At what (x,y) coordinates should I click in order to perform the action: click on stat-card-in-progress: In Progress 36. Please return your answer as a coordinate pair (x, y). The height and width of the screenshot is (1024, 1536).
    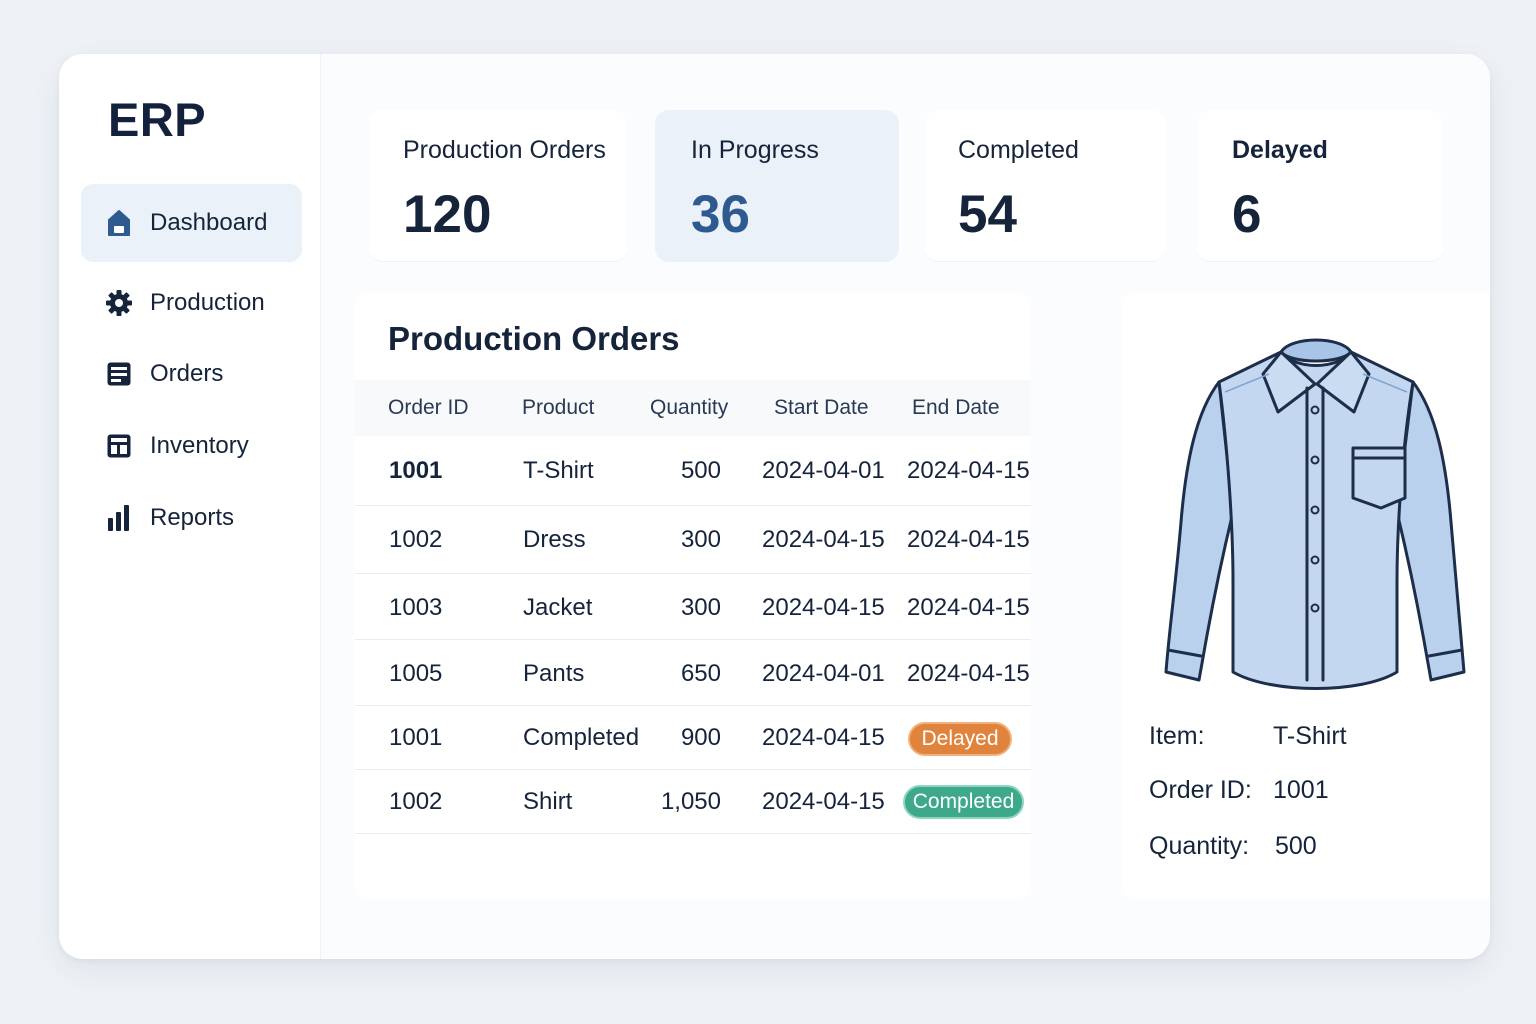
    Looking at the image, I should click on (777, 186).